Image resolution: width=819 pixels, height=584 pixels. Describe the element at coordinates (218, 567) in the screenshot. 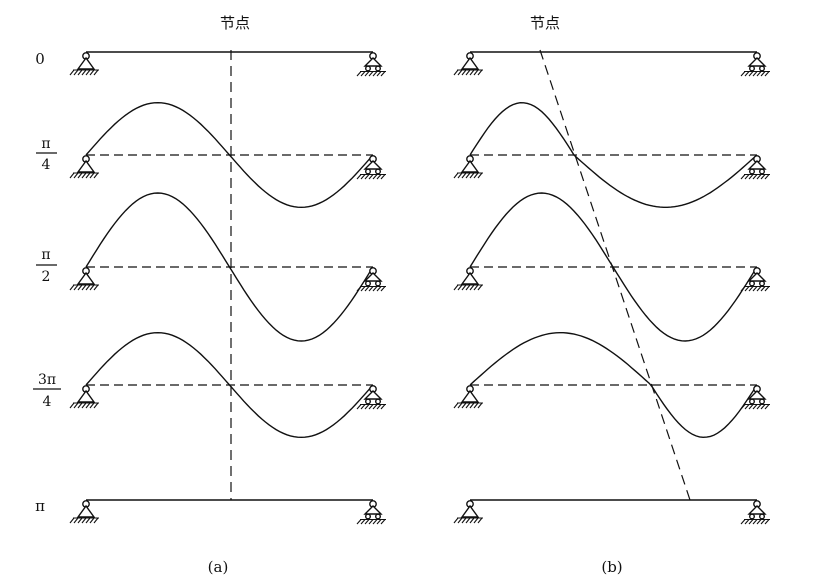

I see `caption-a: (a)` at that location.